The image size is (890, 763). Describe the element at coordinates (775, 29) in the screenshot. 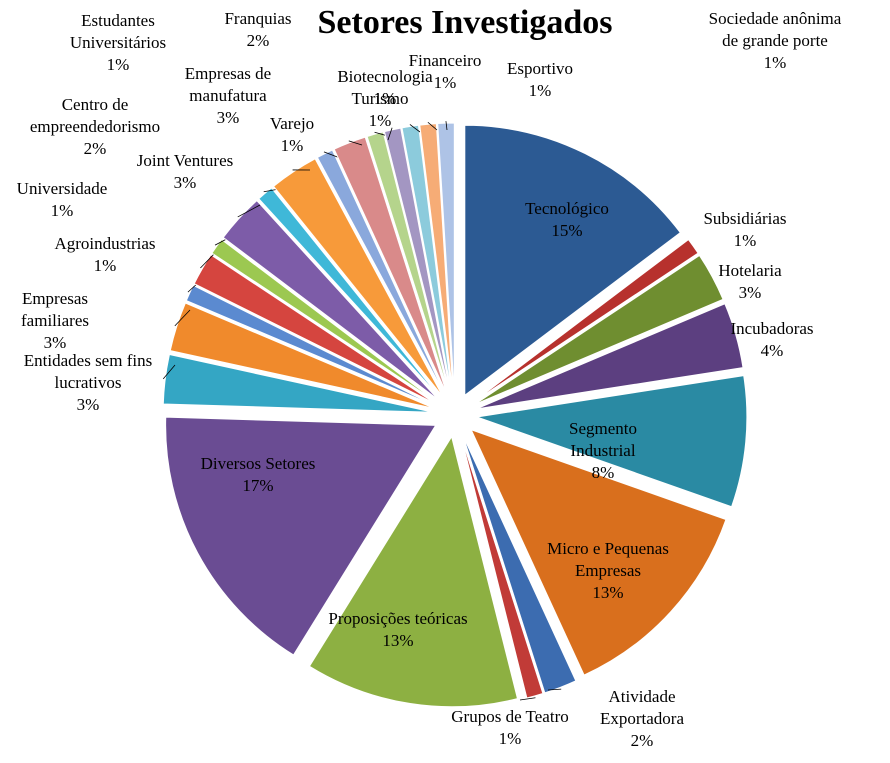

I see `category-label: Sociedade anônima de grande porte` at that location.